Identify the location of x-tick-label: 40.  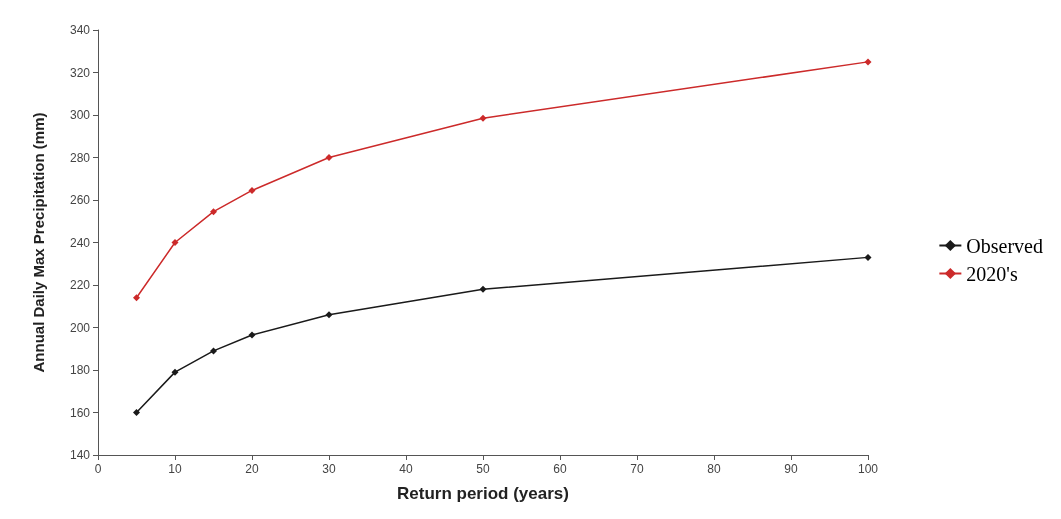
(406, 469).